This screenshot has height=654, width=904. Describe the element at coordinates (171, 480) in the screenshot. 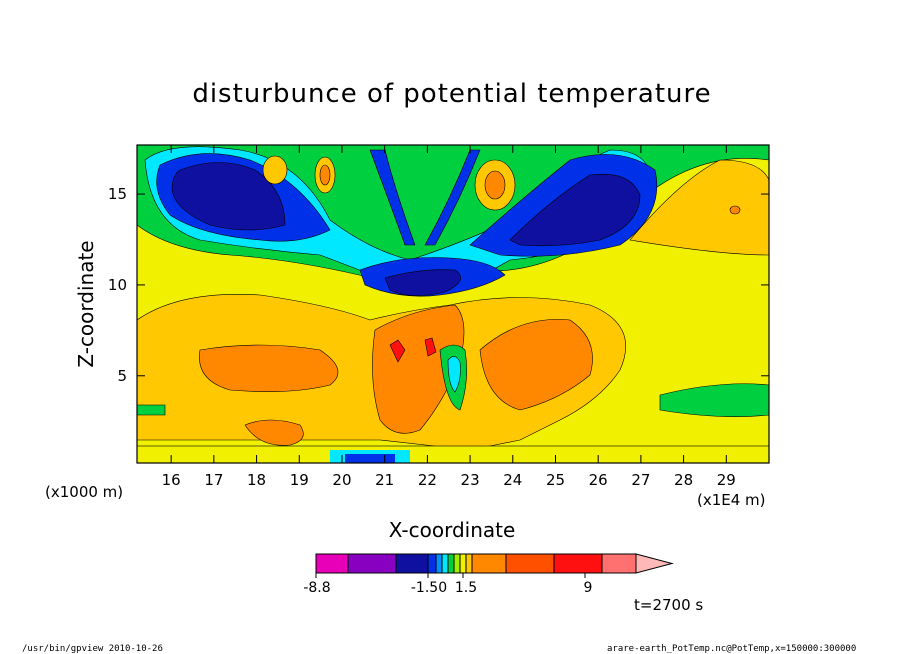

I see `x-tick-label: 16` at that location.